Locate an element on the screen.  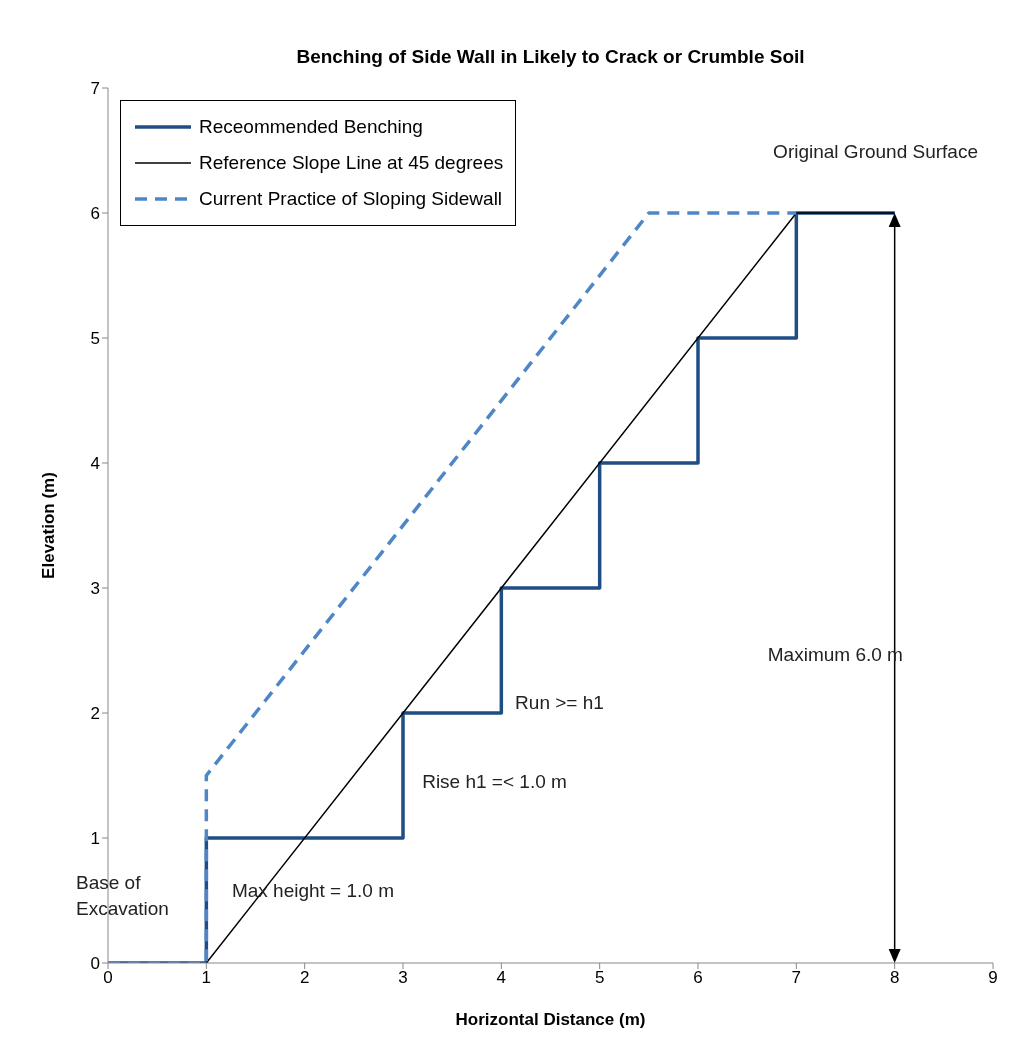
x-tick-label: 8 is located at coordinates (894, 978).